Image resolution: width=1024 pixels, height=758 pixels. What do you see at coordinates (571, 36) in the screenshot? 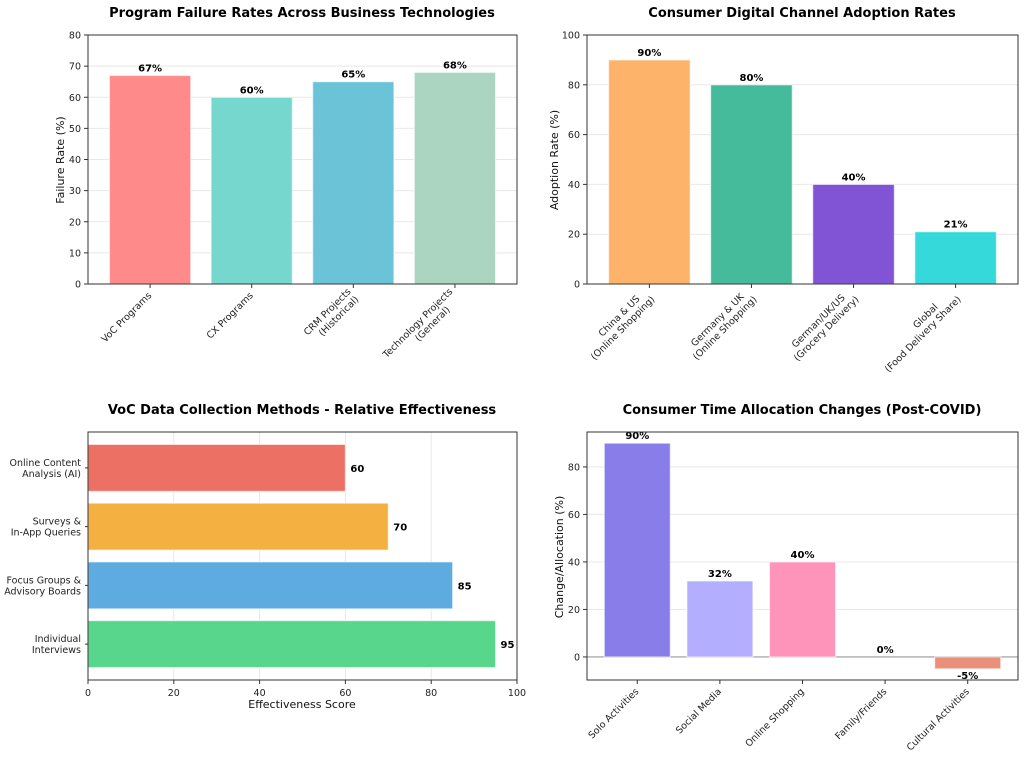
I see `y-tick-label: 100` at bounding box center [571, 36].